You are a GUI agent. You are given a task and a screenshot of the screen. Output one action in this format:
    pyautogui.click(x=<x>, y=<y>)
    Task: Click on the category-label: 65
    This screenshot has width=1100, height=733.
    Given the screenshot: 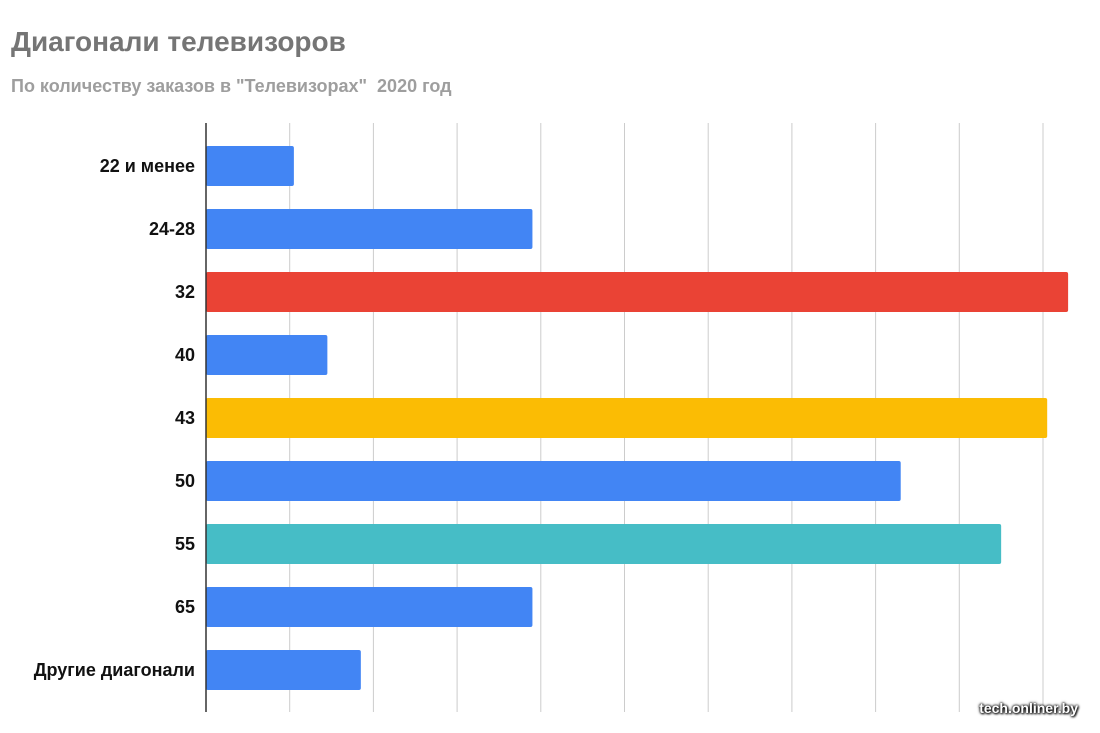 What is the action you would take?
    pyautogui.click(x=185, y=607)
    